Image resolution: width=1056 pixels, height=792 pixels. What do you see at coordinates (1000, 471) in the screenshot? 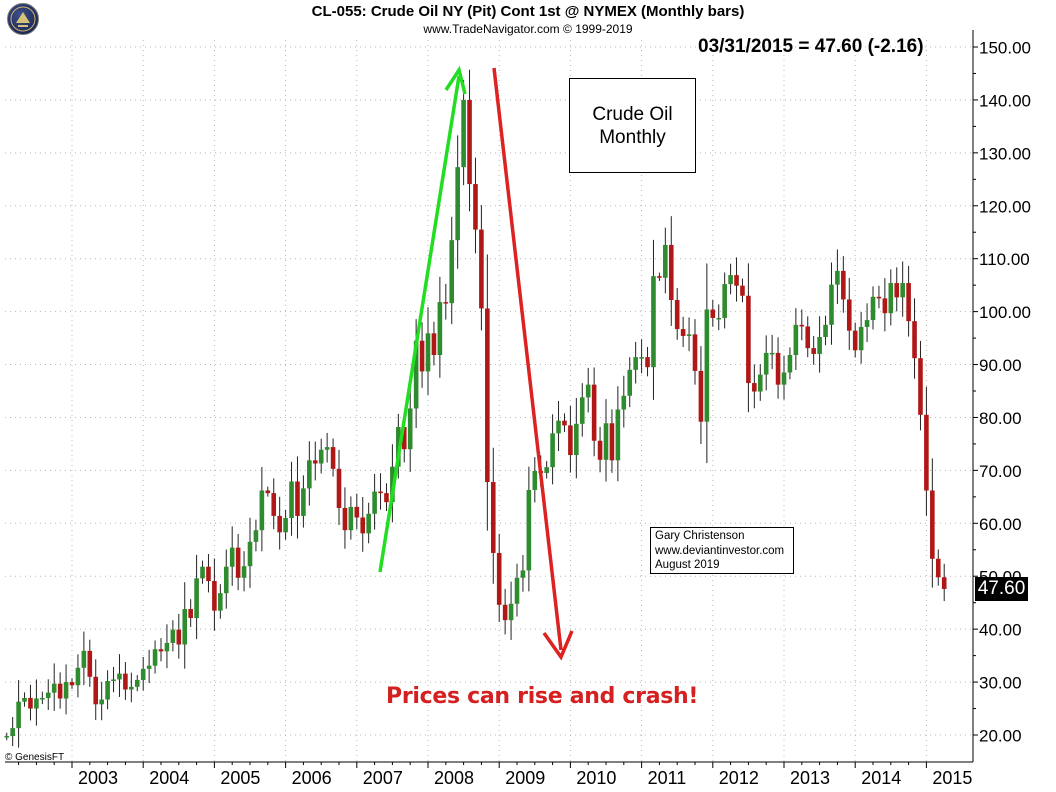
I see `y-tick-label: 70.00` at bounding box center [1000, 471].